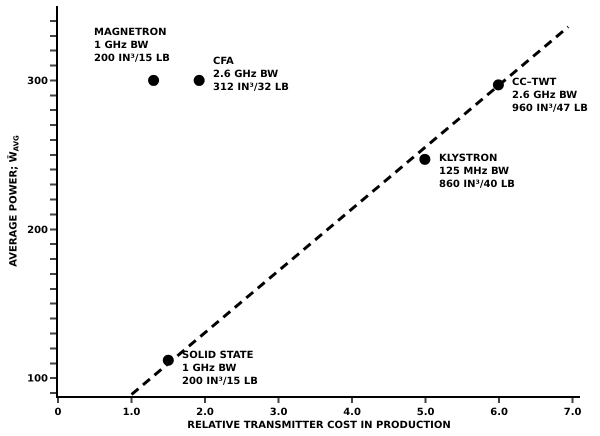  I want to click on annotation: KLYSTRON 125 MHz BW 860 IN³/40 LB, so click(477, 171).